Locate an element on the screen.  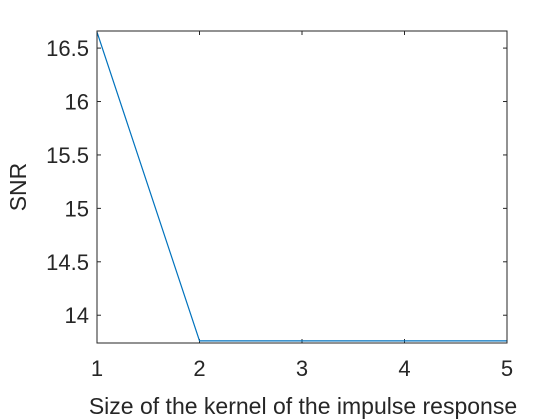
y-tick-label: 16 is located at coordinates (77, 102).